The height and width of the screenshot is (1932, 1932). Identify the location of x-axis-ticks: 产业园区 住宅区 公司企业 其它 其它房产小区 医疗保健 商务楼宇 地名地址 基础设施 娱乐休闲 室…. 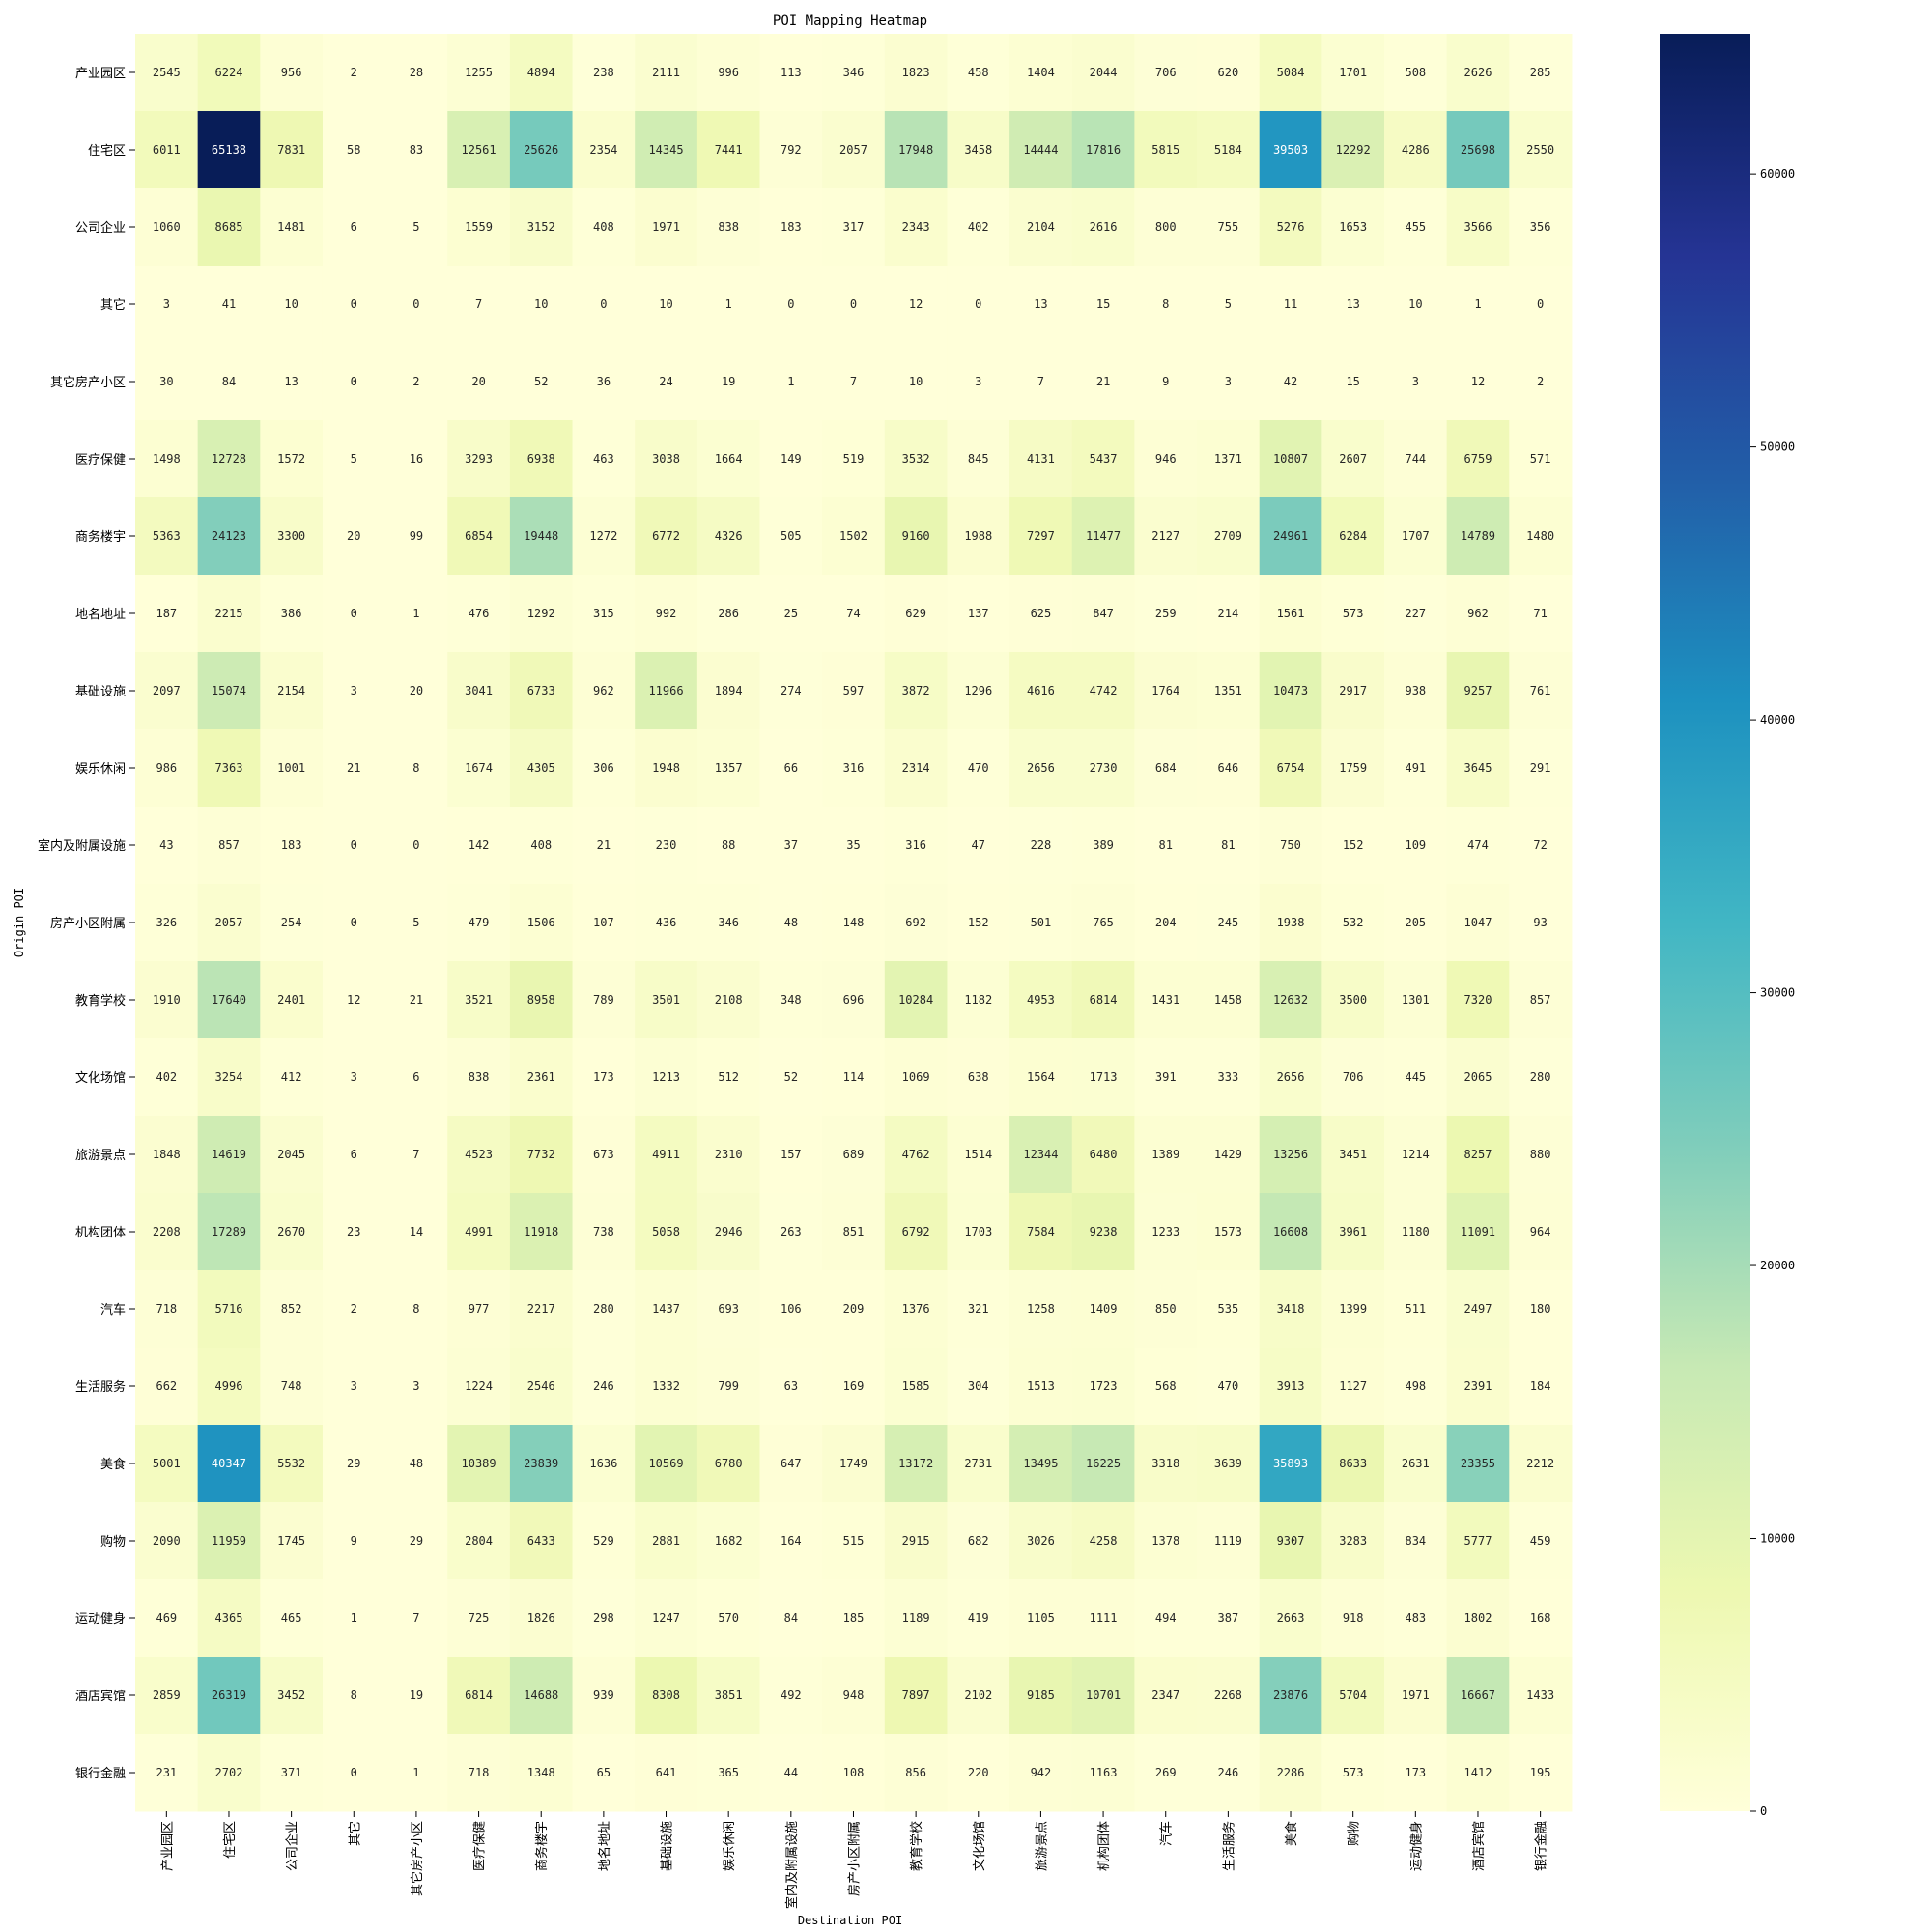
(854, 1860).